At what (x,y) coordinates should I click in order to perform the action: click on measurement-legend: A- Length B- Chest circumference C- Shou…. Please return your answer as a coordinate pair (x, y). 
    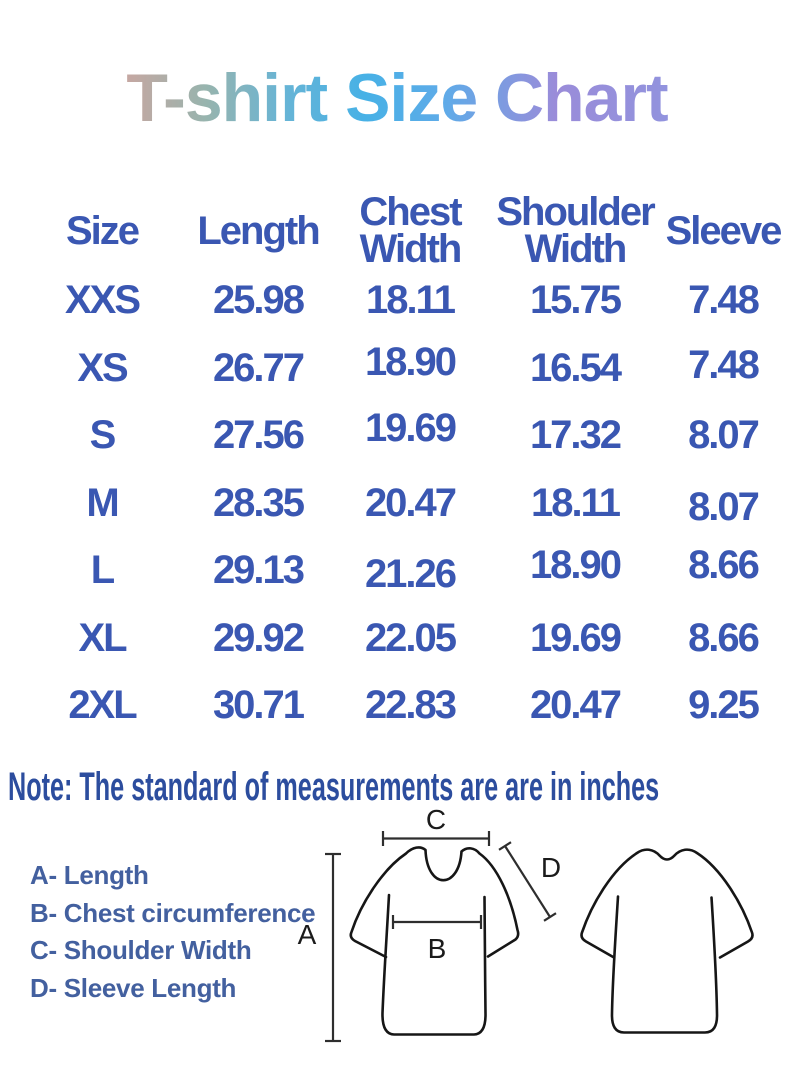
    Looking at the image, I should click on (173, 932).